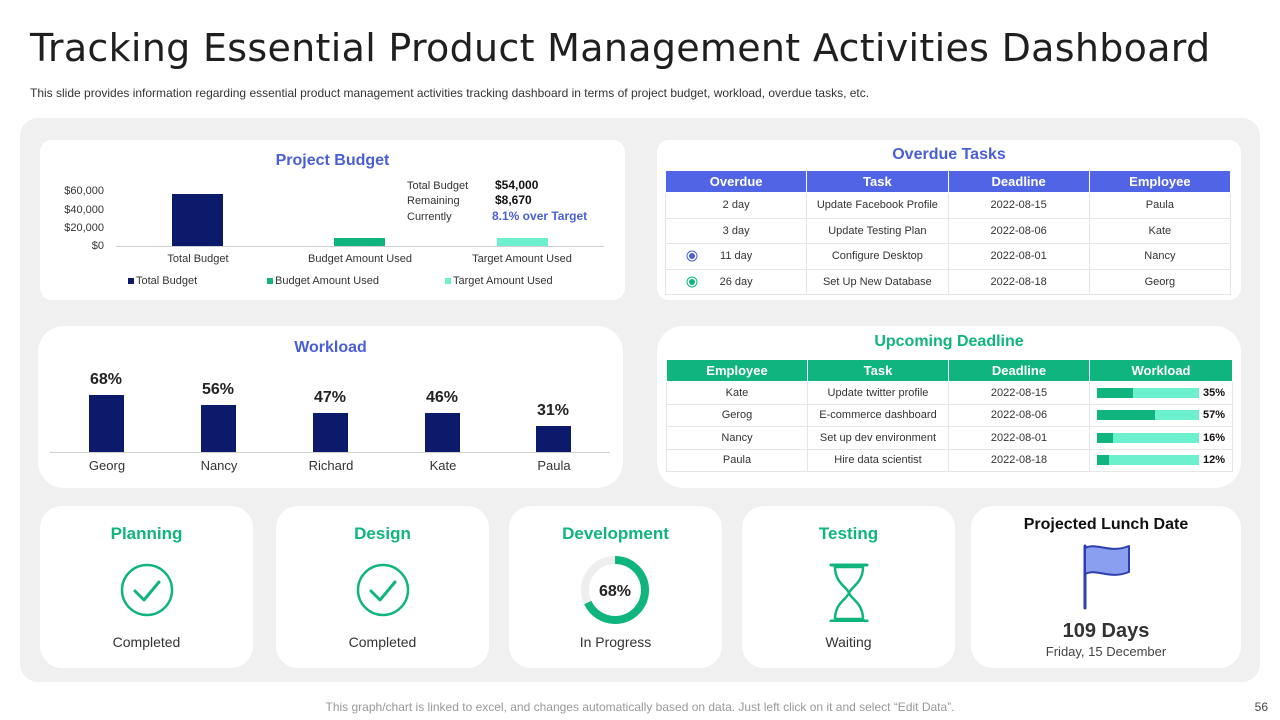  I want to click on planning-title: Planning, so click(146, 533).